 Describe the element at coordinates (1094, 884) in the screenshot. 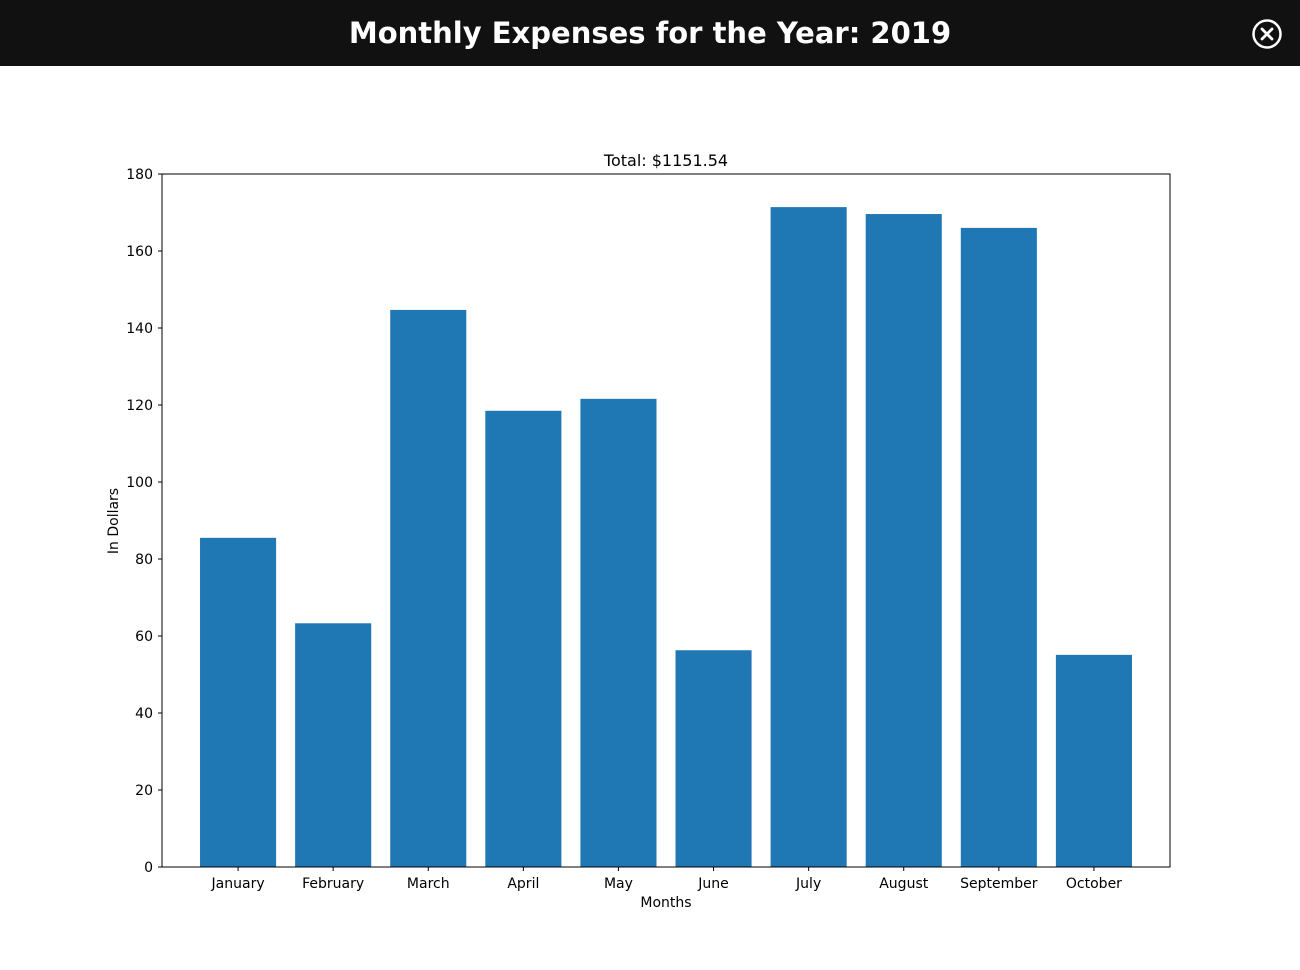

I see `x-tick-label: October` at that location.